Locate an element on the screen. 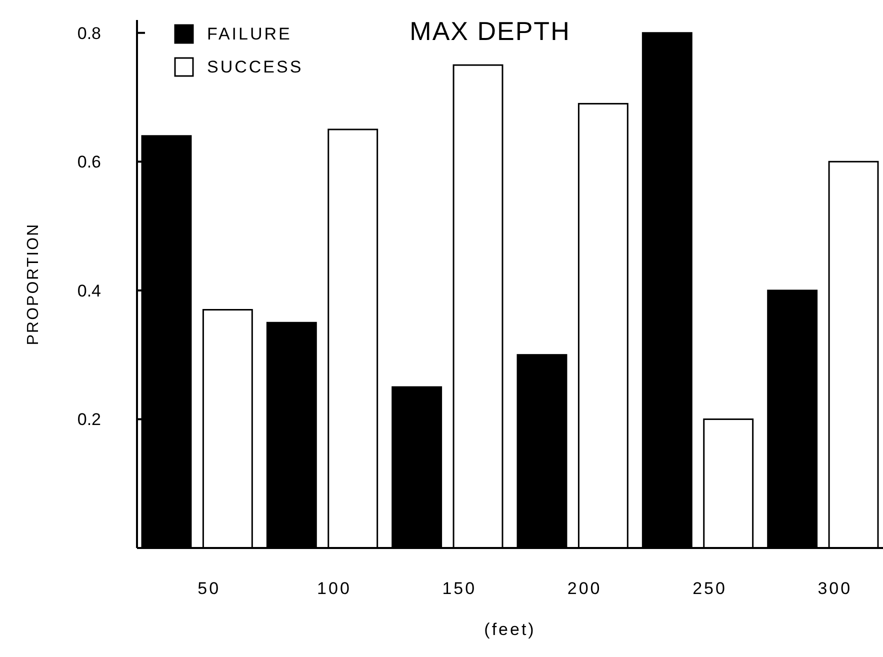 This screenshot has width=883, height=657. y-tick-label: 0.8 is located at coordinates (89, 33).